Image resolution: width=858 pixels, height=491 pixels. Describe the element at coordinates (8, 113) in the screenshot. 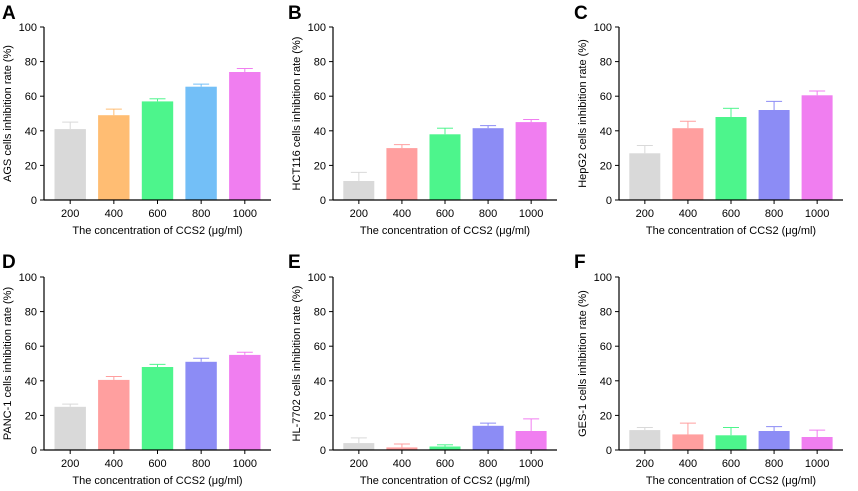

I see `y-axis-title: AGS cells inhibition rate (%)` at that location.